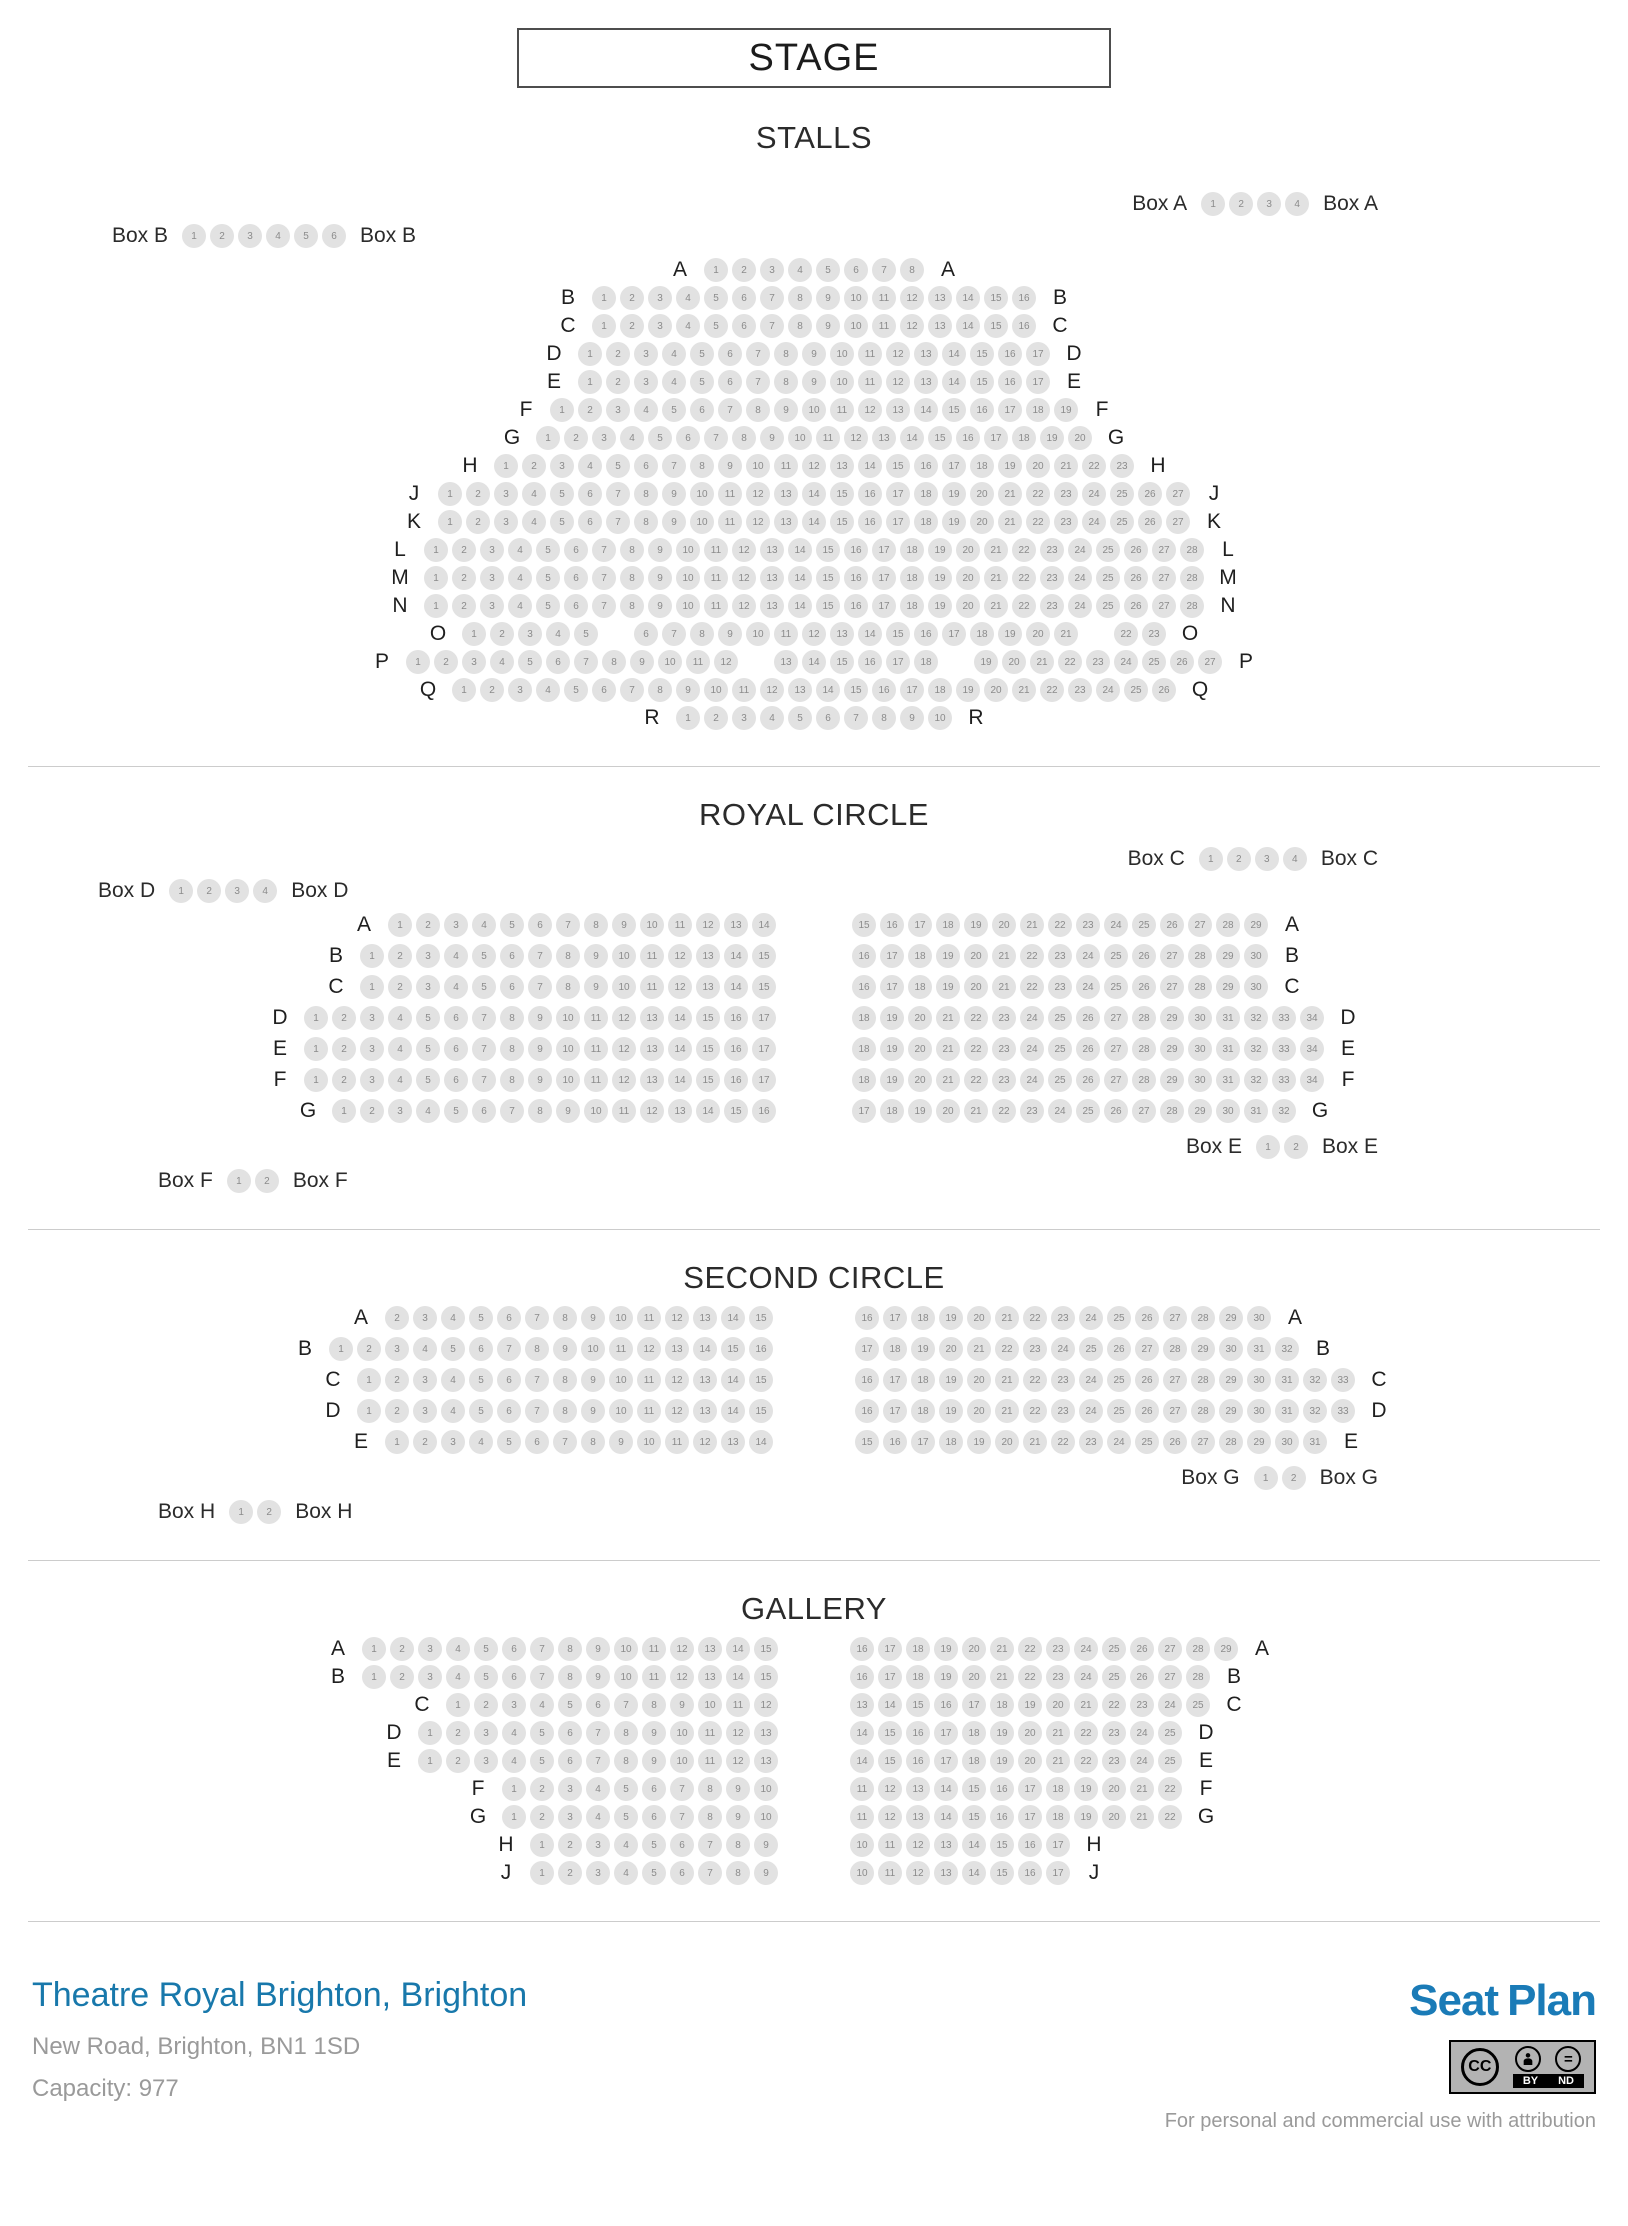 The height and width of the screenshot is (2226, 1628). Describe the element at coordinates (1312, 1049) in the screenshot. I see `seat: 34` at that location.